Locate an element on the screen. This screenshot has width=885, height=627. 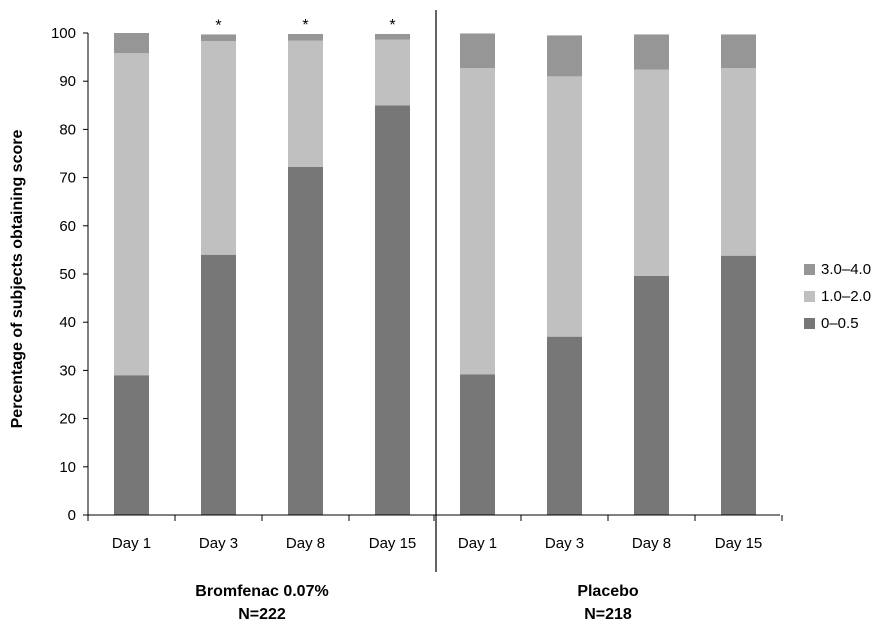
bar-segment-g0-c0-s1 is located at coordinates (131, 214).